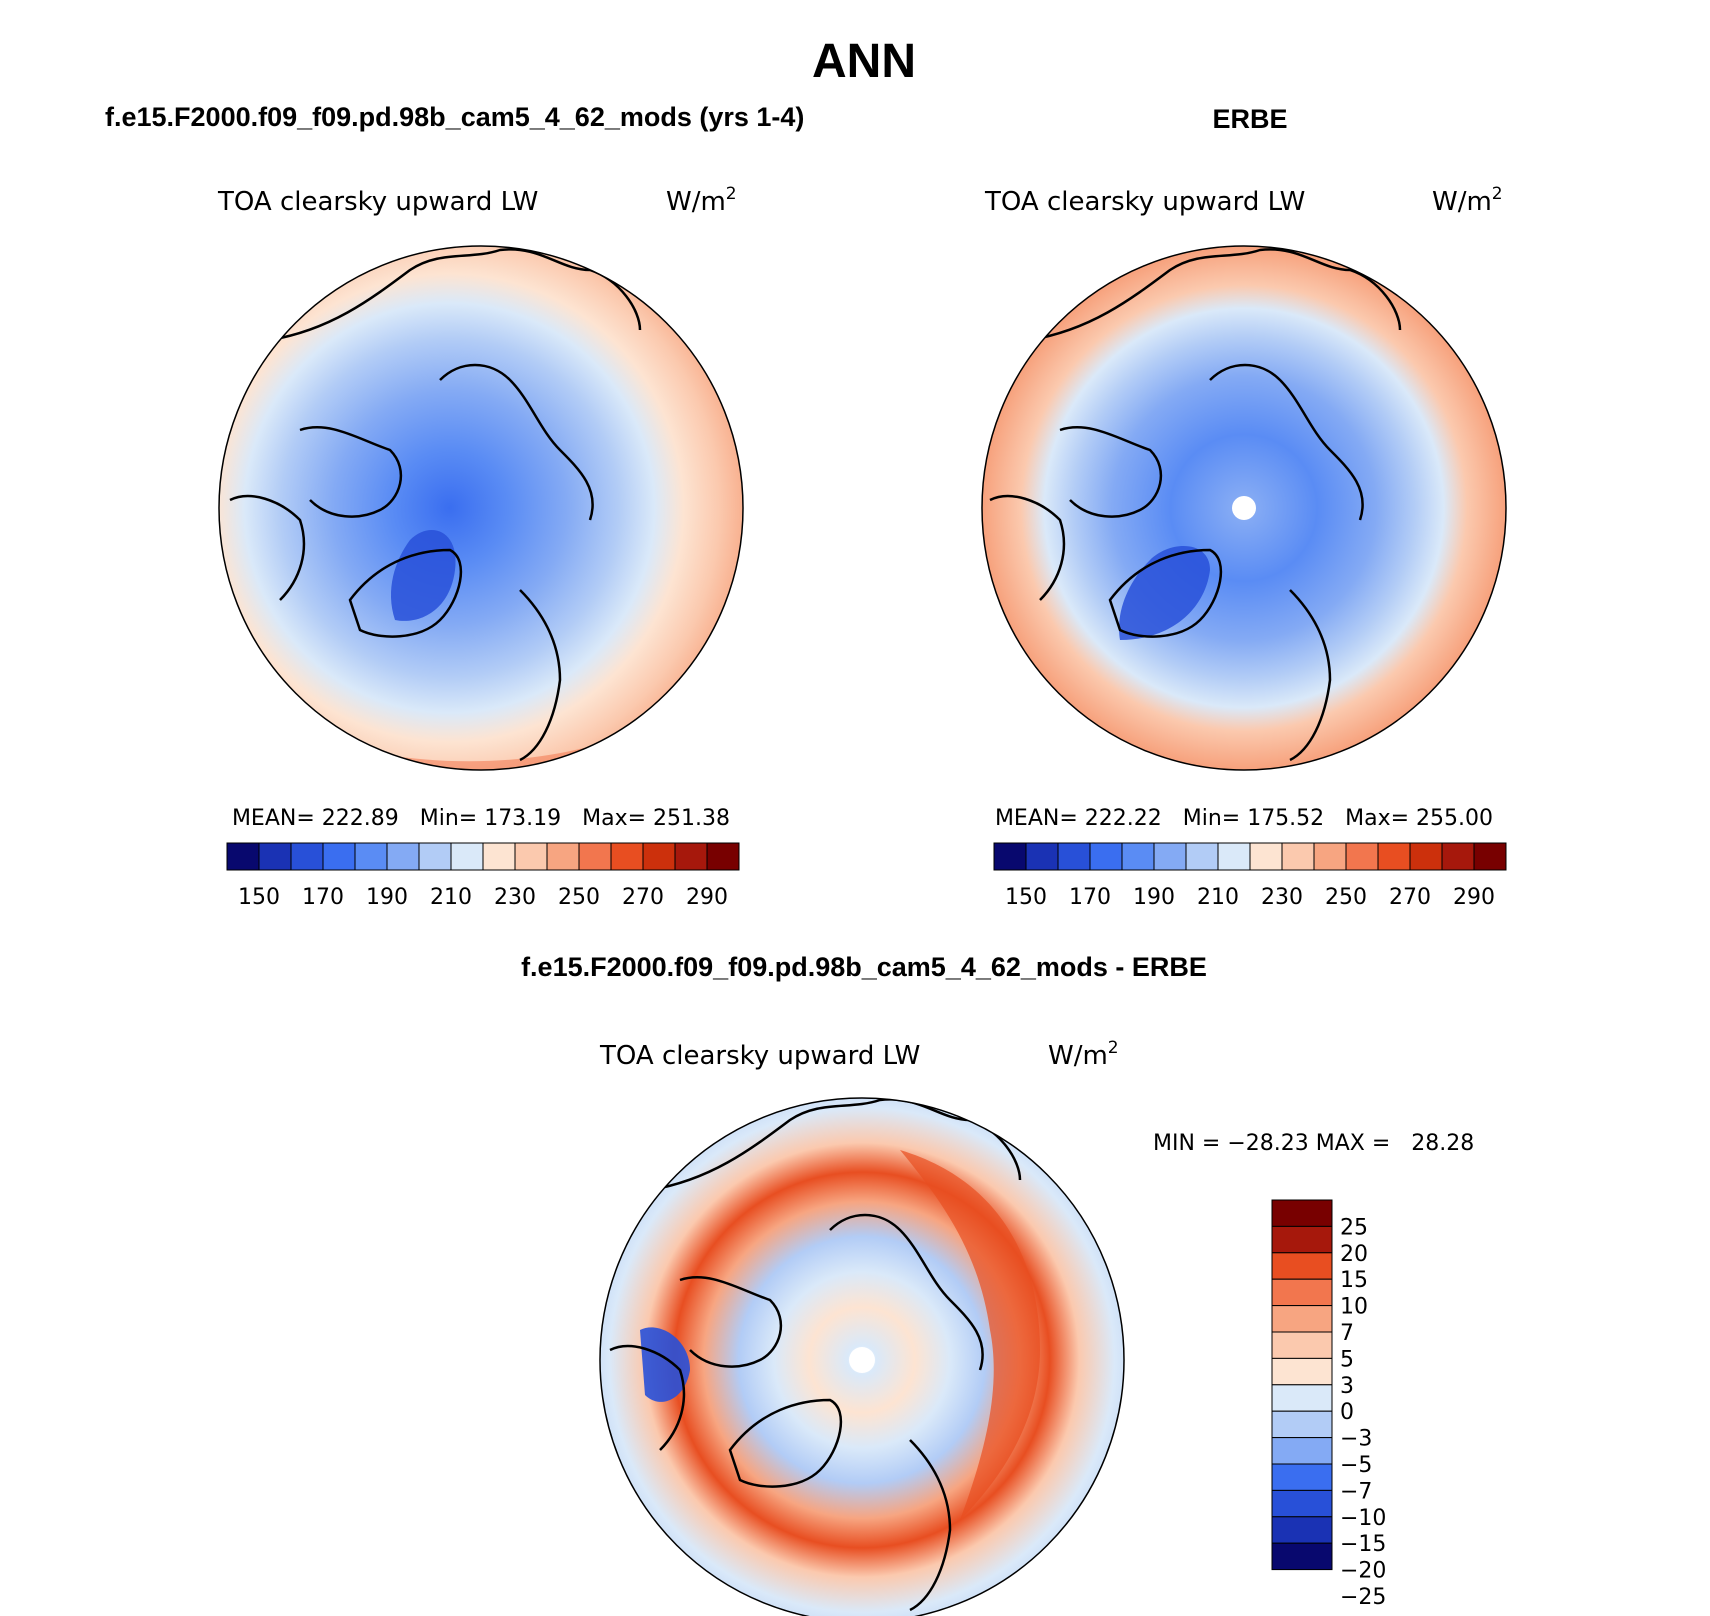  I want to click on panel-model-field, so click(481, 508).